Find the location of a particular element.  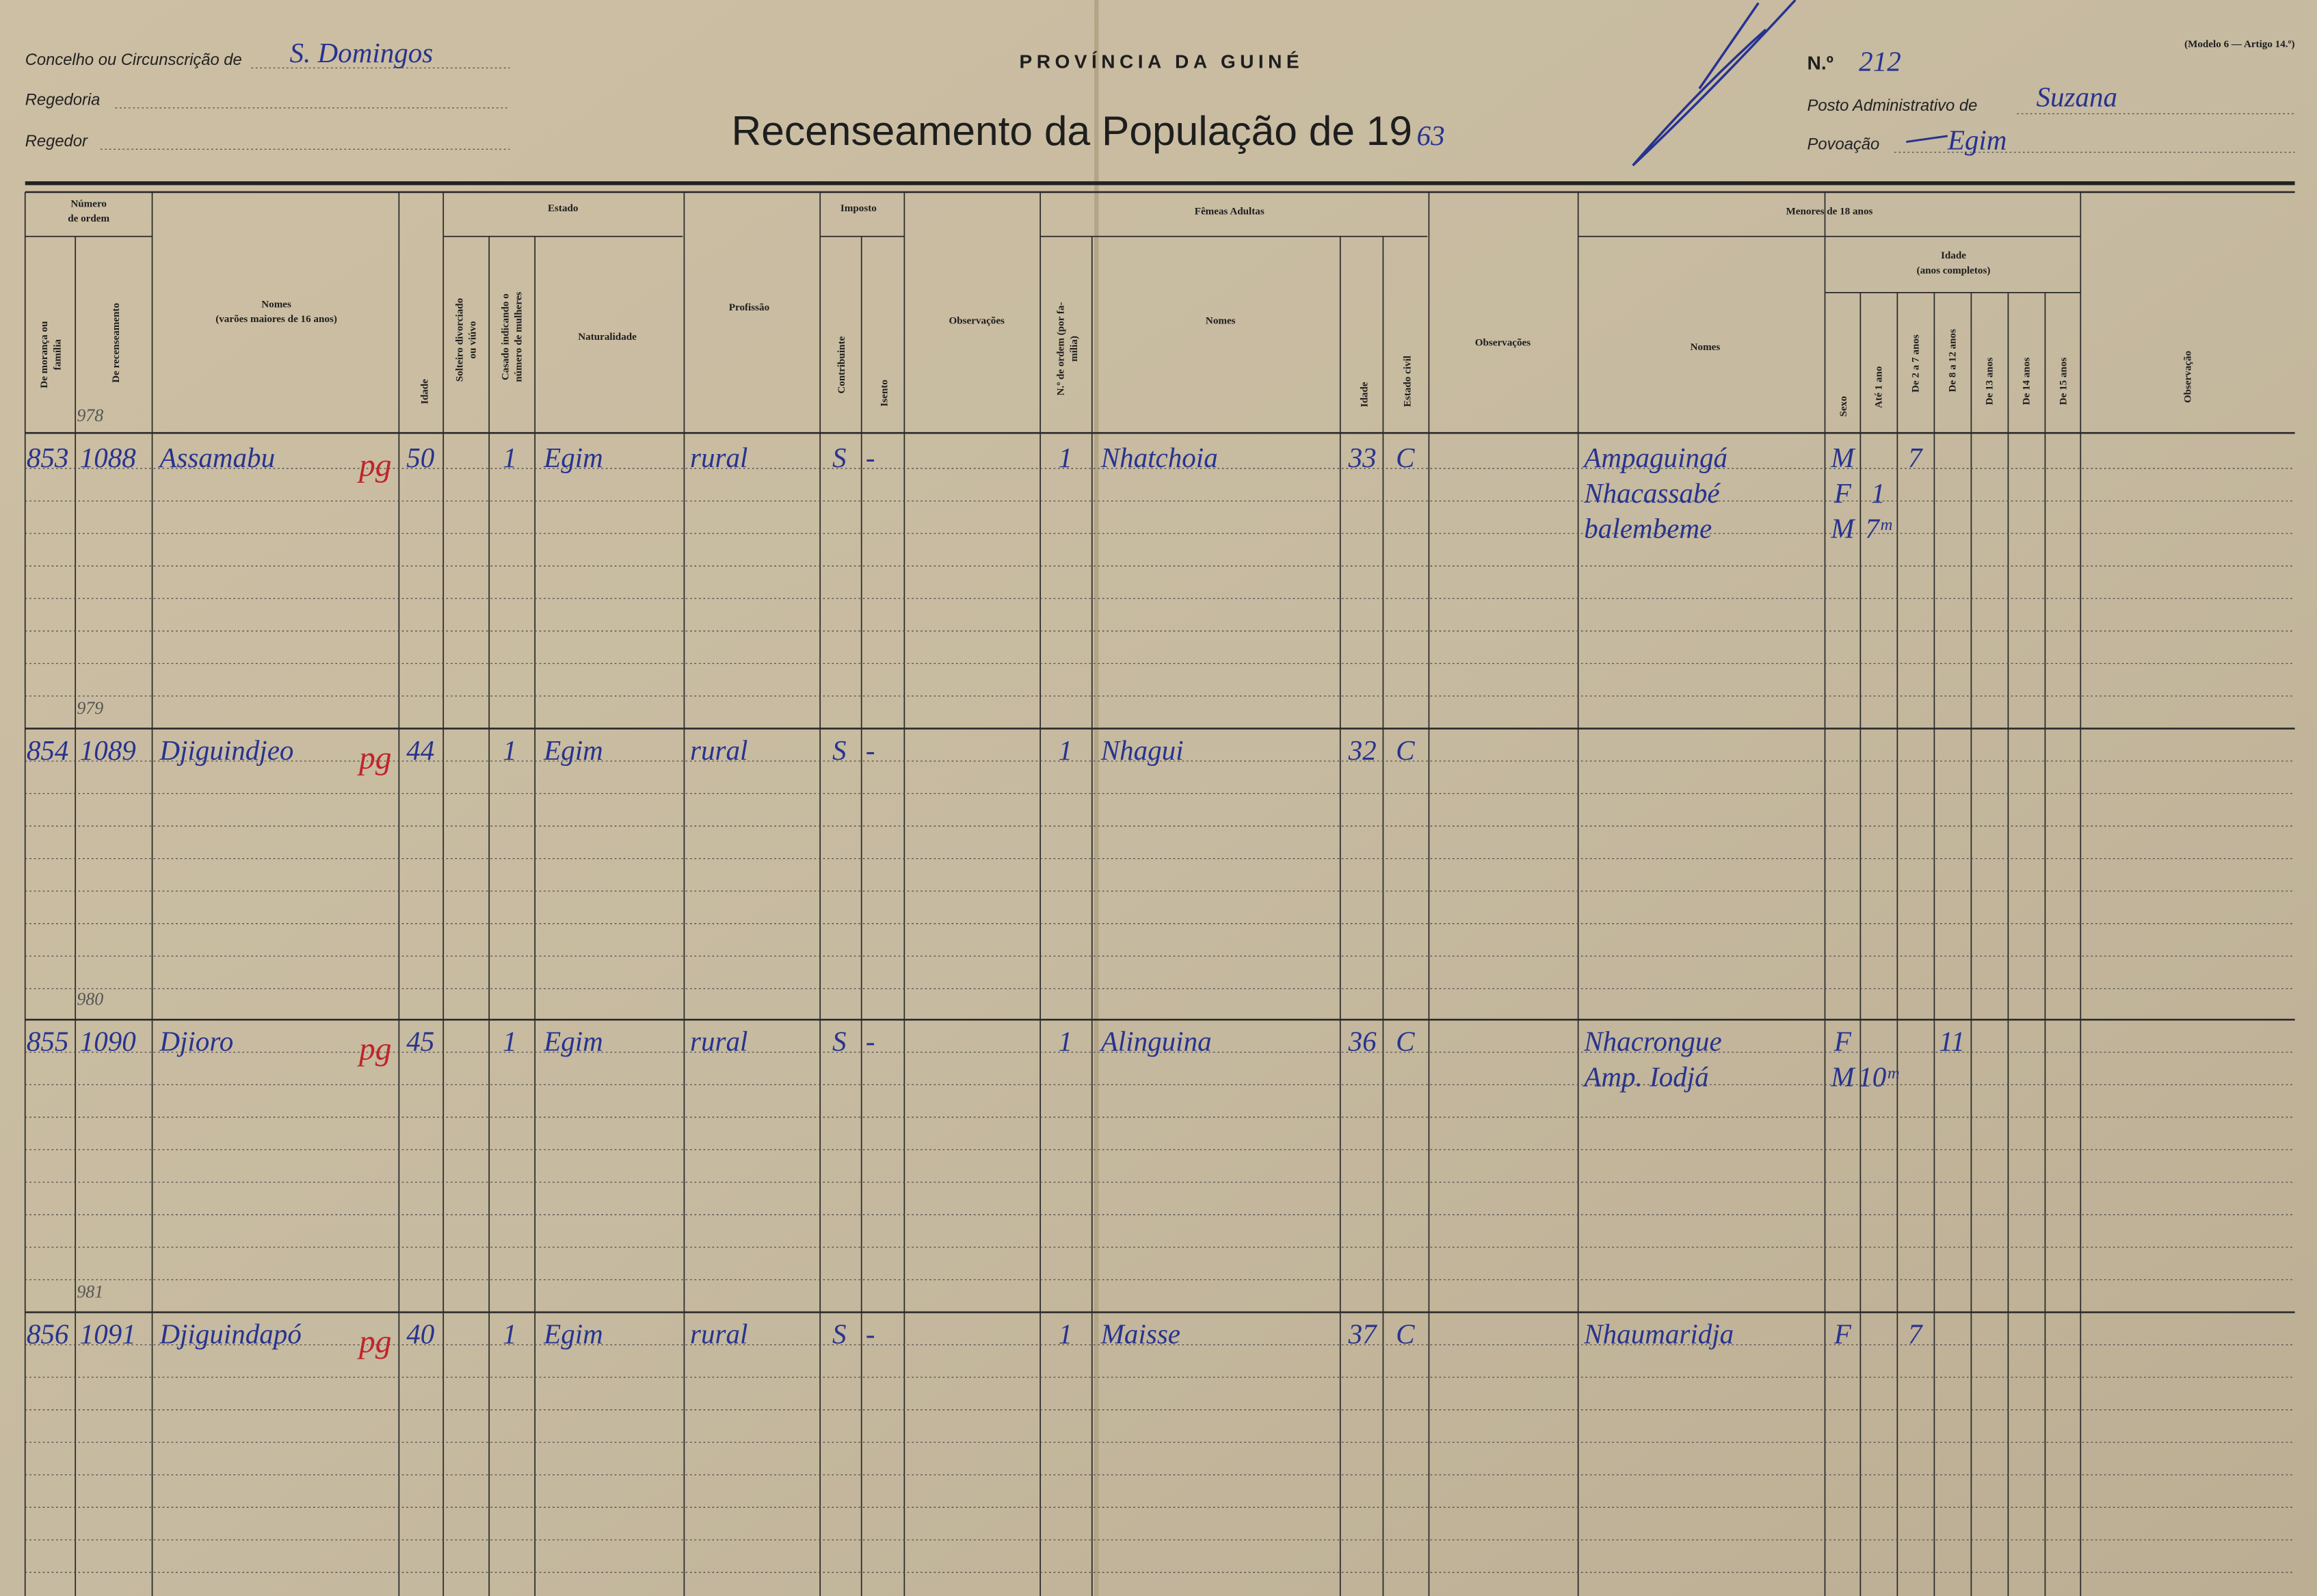

column-header: Naturalidade is located at coordinates (607, 337).